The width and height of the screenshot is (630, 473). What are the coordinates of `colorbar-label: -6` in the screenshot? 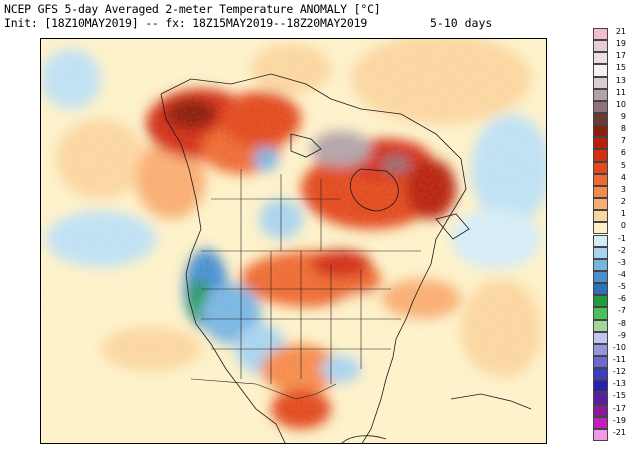 It's located at (622, 299).